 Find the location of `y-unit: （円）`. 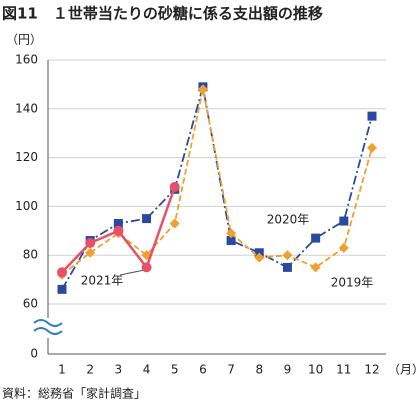

y-unit: （円） is located at coordinates (24, 40).